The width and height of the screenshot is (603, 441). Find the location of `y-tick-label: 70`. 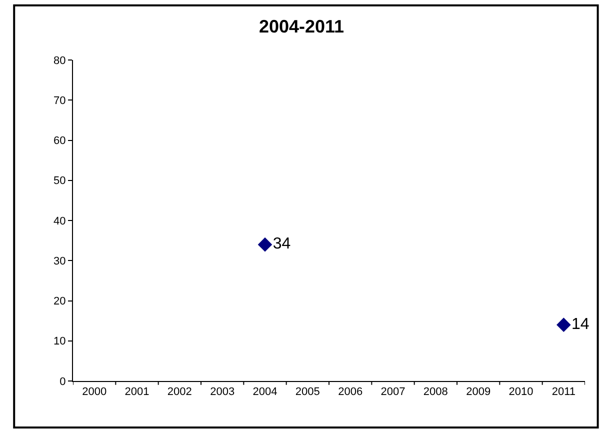

y-tick-label: 70 is located at coordinates (60, 100).